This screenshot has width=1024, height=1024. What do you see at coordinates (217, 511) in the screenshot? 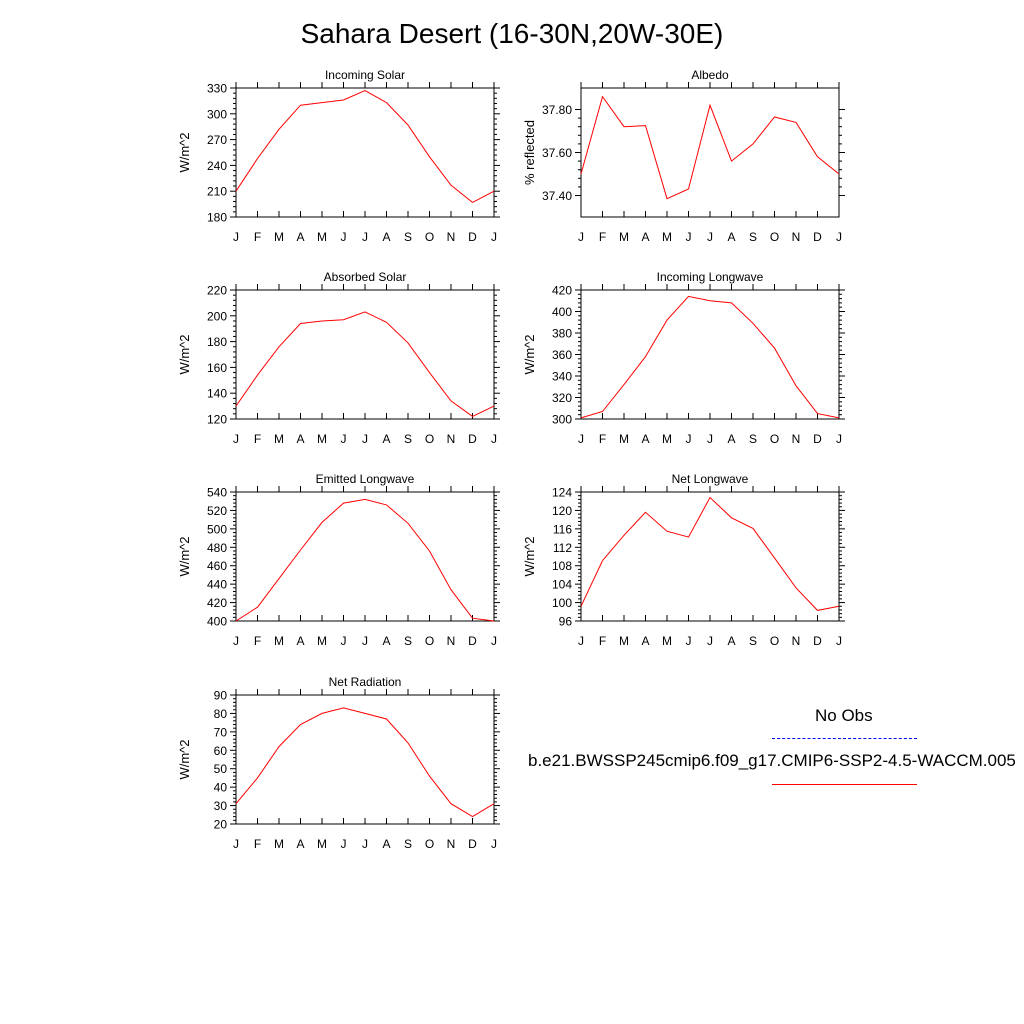
I see `y-tick-label: 520` at bounding box center [217, 511].